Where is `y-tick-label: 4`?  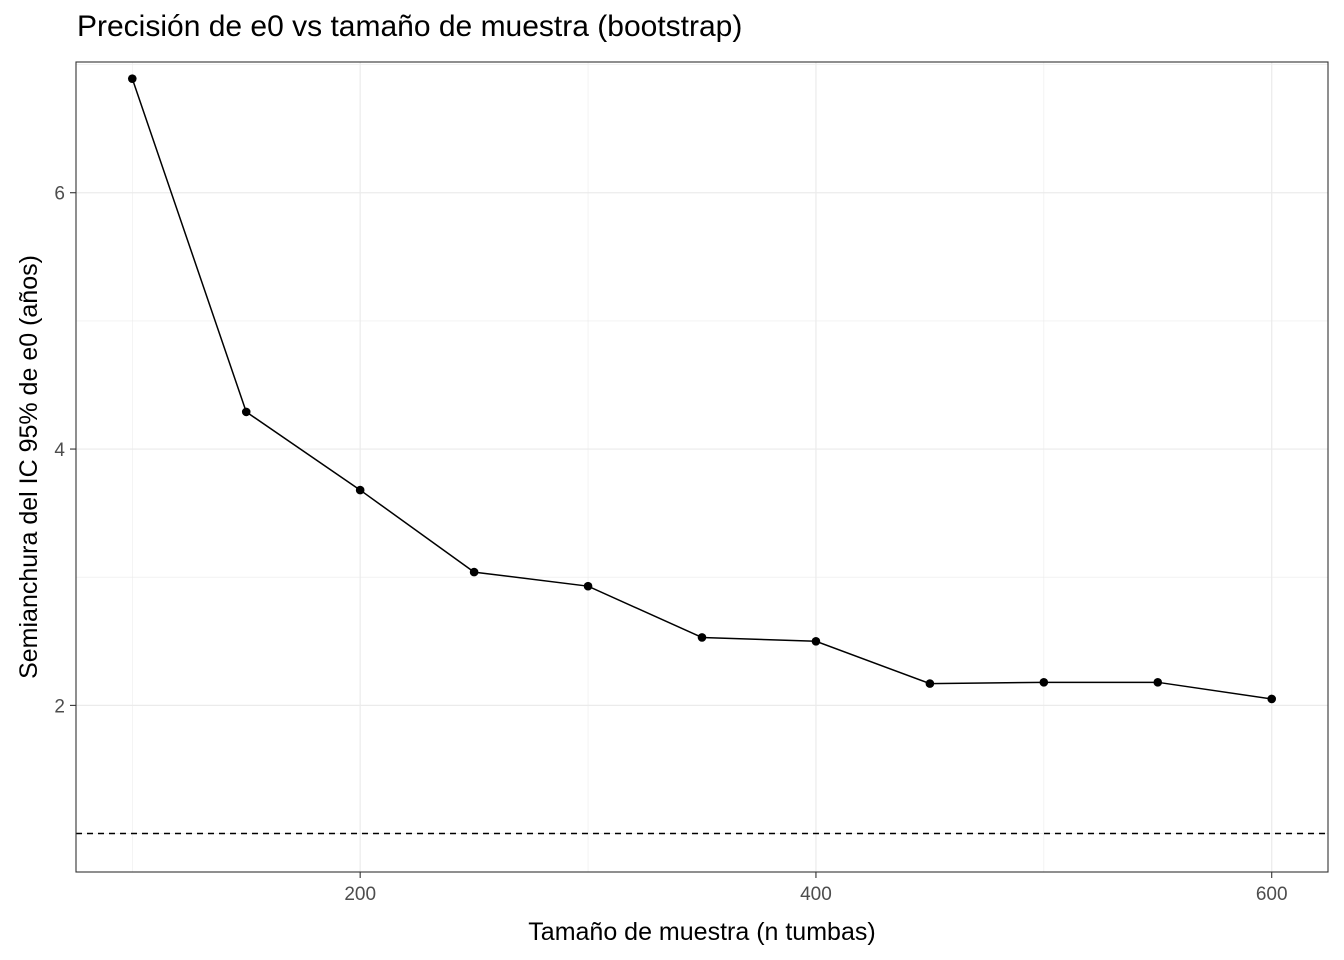
y-tick-label: 4 is located at coordinates (59, 450).